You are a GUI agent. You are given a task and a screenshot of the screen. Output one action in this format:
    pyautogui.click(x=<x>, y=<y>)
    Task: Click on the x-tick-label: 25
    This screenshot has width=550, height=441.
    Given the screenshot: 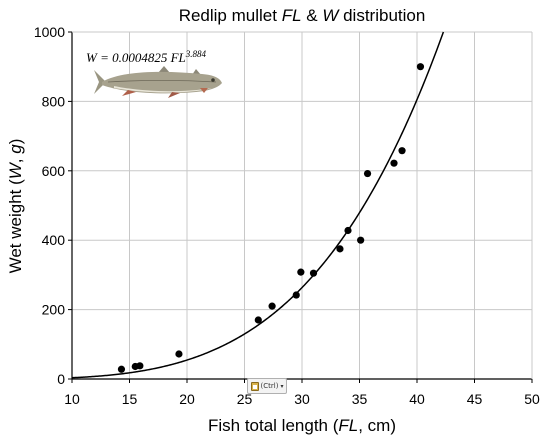 What is the action you would take?
    pyautogui.click(x=245, y=399)
    